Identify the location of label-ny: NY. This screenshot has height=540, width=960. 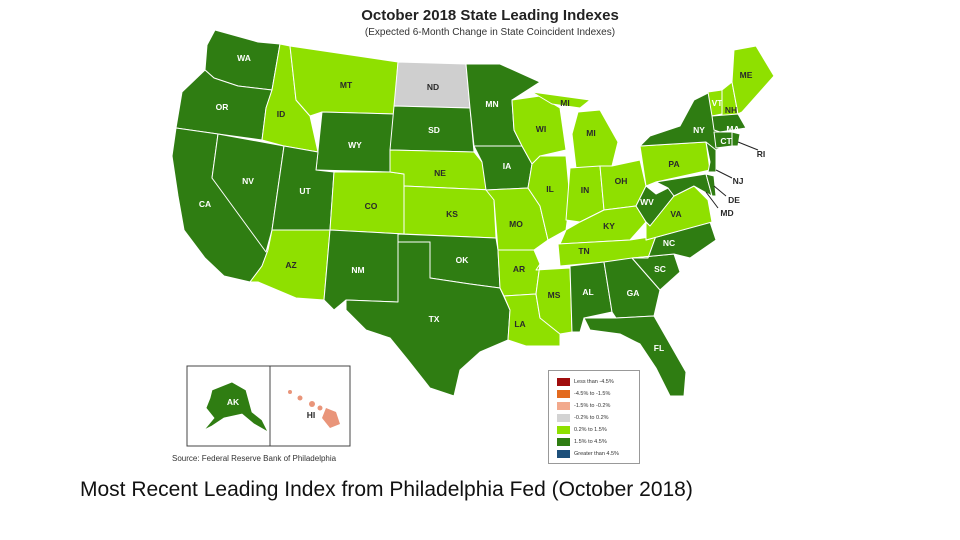
(699, 130).